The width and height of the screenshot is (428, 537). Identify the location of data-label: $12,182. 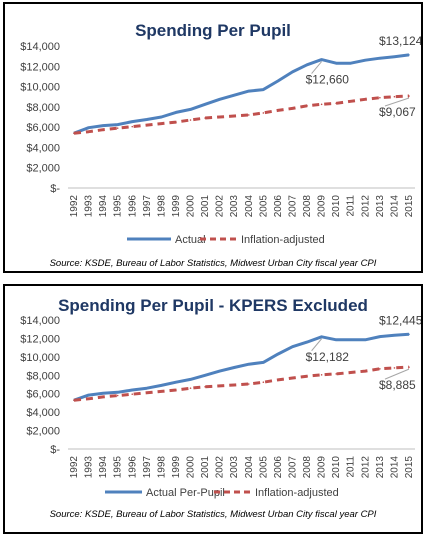
(328, 357).